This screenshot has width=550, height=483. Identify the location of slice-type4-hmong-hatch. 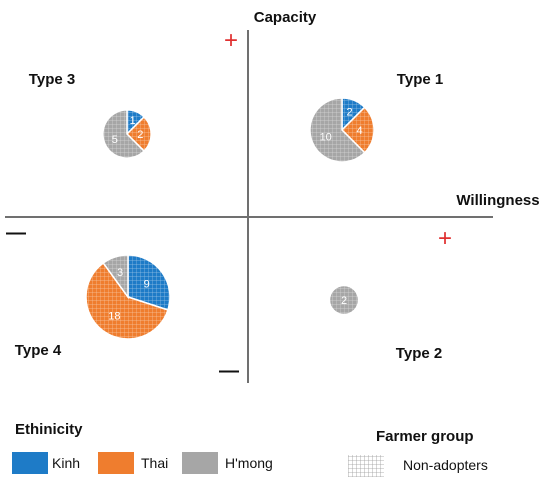
(115, 276).